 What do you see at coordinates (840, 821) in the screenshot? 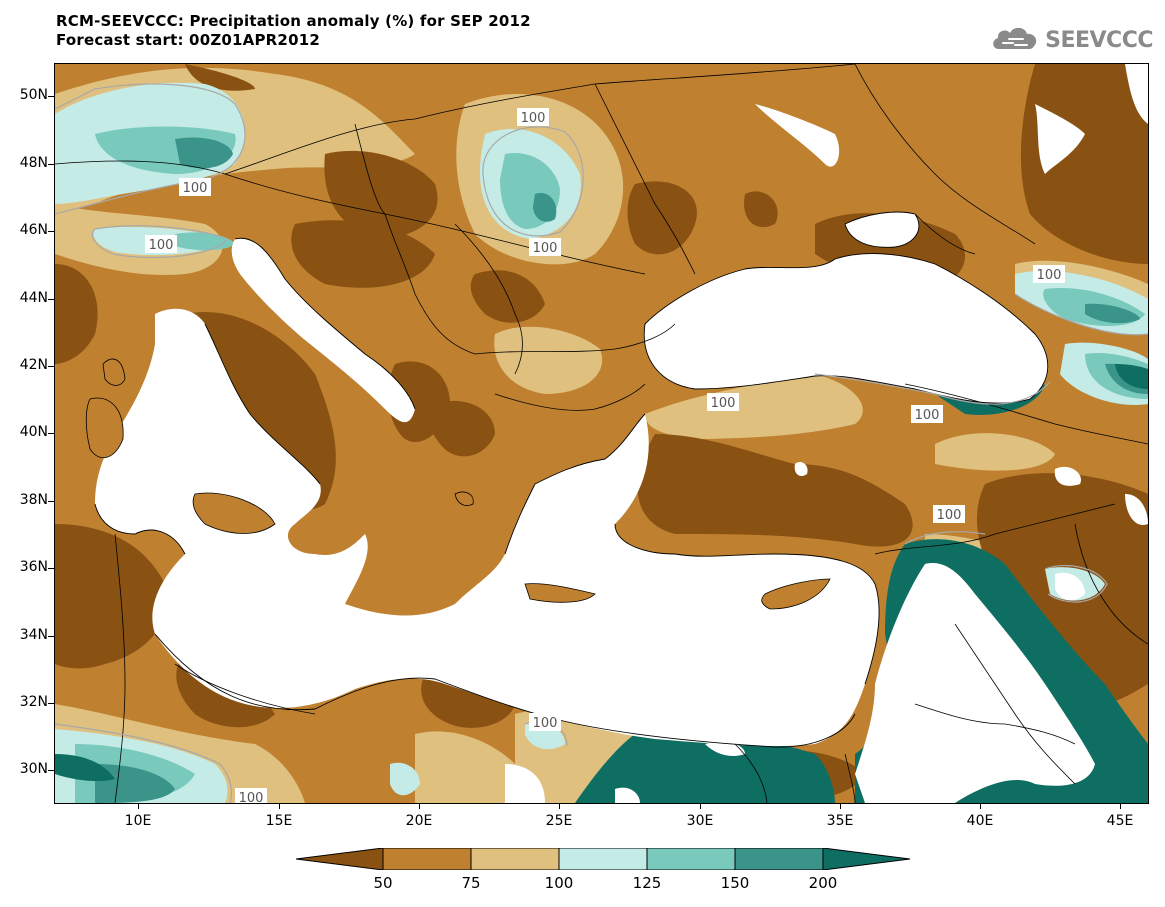
I see `lon-label: 35E` at bounding box center [840, 821].